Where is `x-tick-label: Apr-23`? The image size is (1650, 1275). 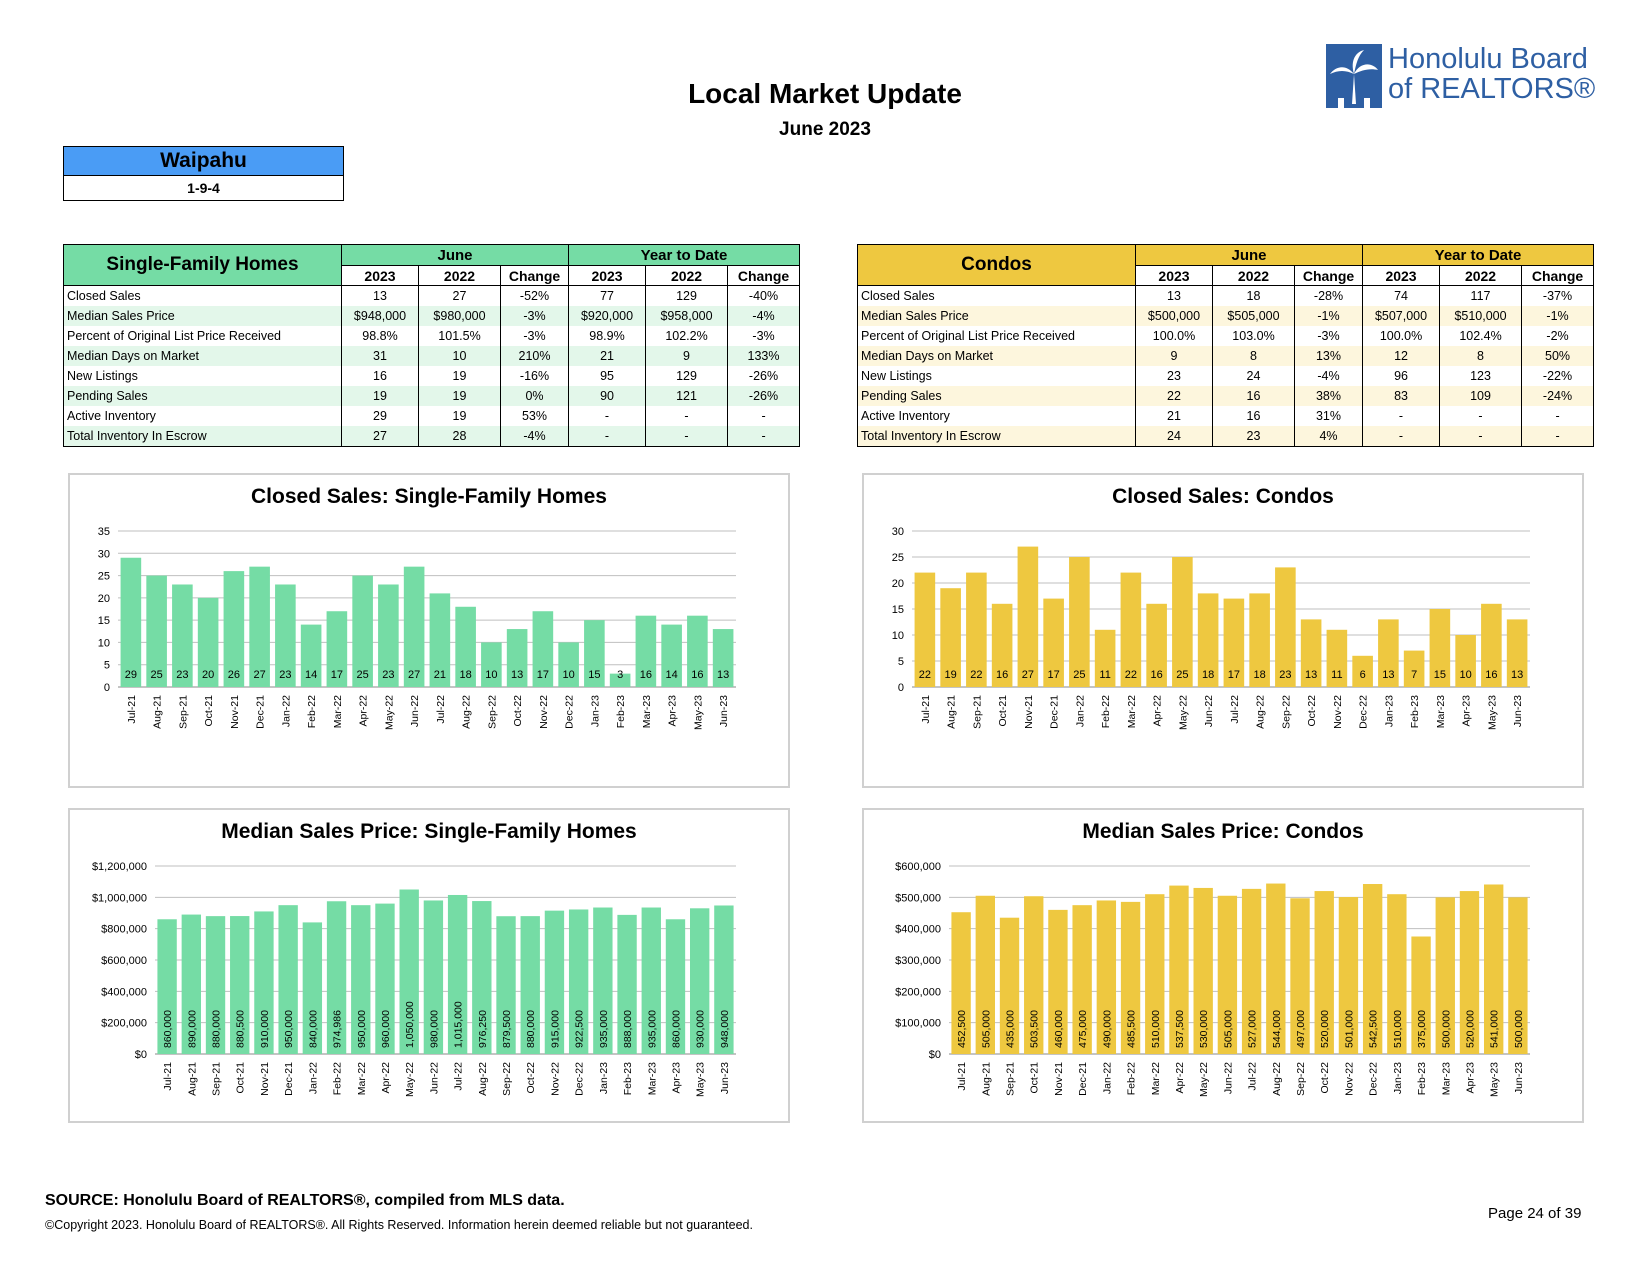
x-tick-label: Apr-23 is located at coordinates (673, 711).